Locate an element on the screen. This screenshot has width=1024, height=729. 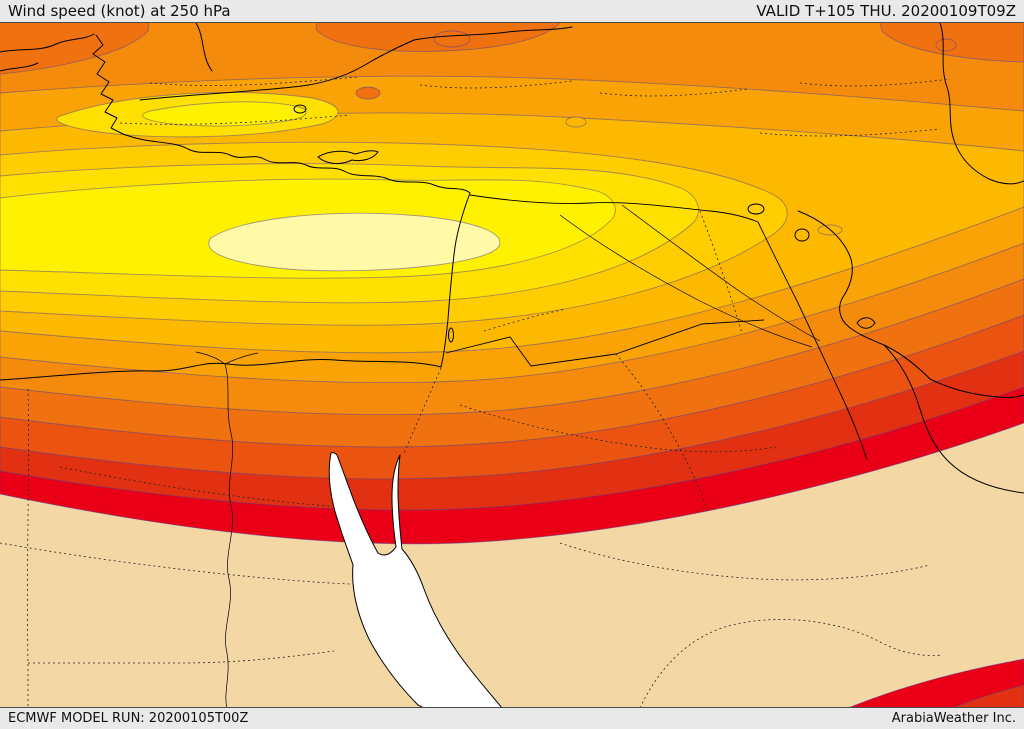
black-sea-coast is located at coordinates (277, 70).